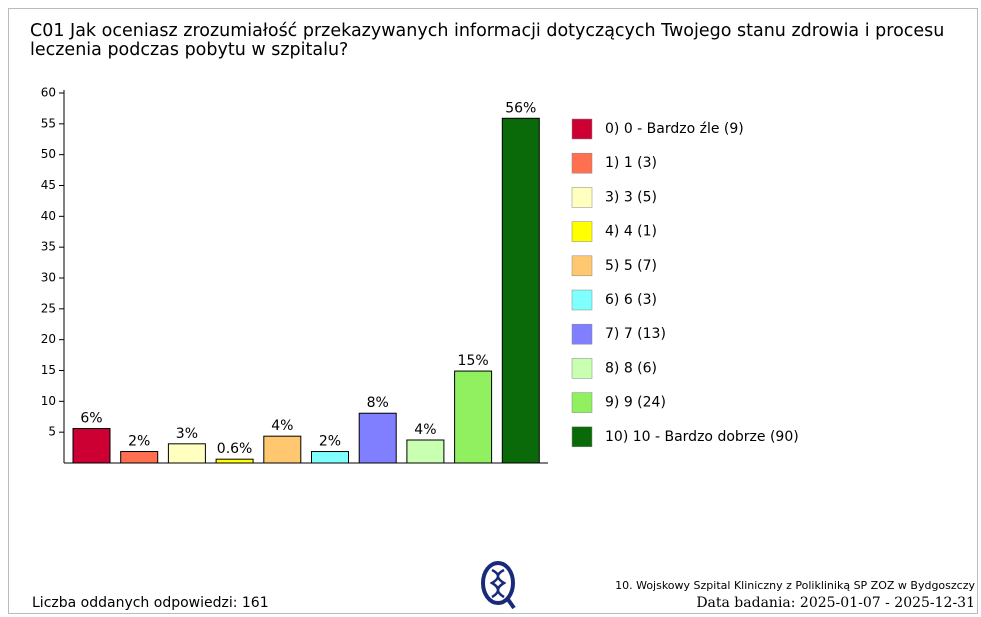  What do you see at coordinates (520, 108) in the screenshot?
I see `bar-label: 56%` at bounding box center [520, 108].